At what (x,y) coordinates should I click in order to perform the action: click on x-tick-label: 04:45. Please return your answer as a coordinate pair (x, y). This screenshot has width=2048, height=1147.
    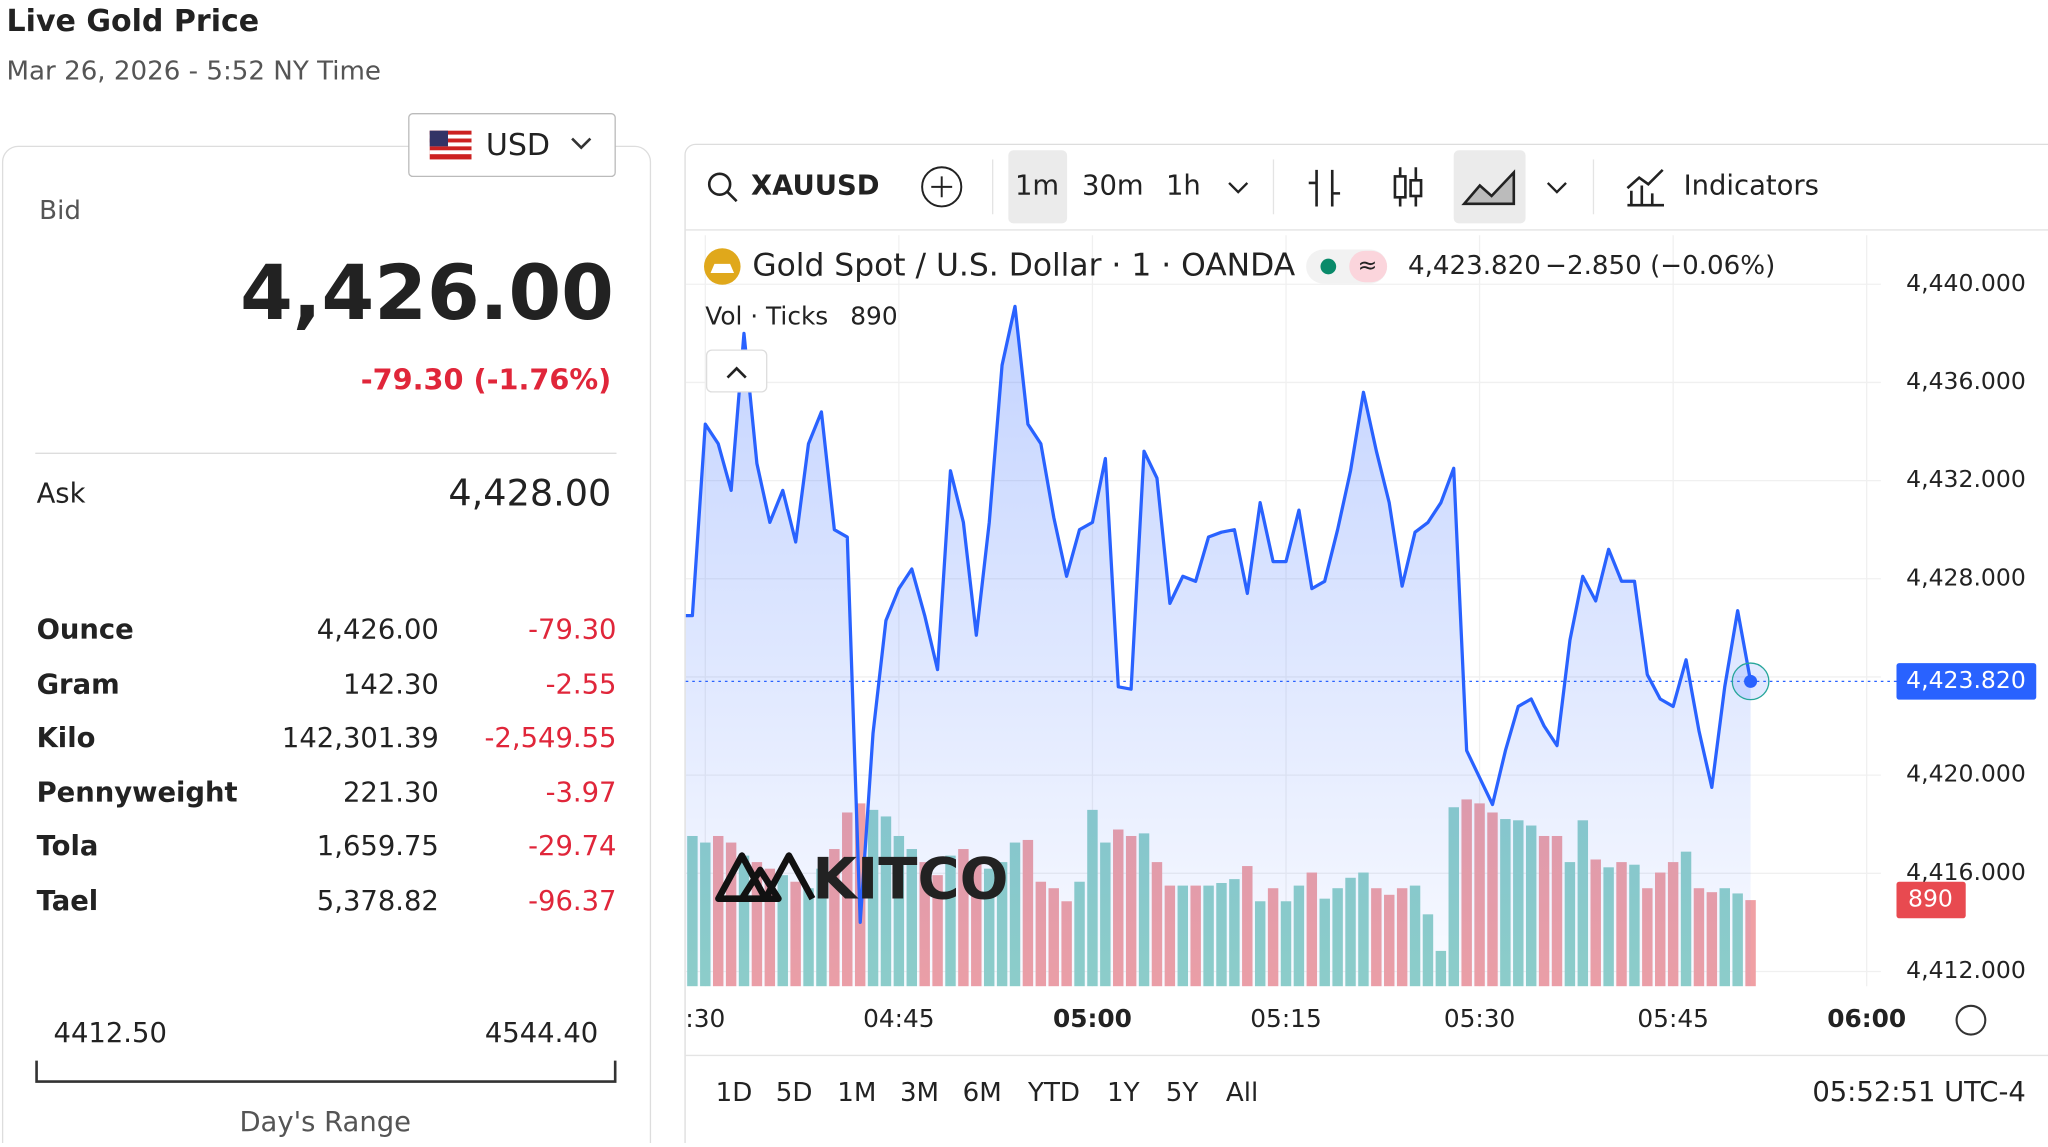
    Looking at the image, I should click on (898, 1018).